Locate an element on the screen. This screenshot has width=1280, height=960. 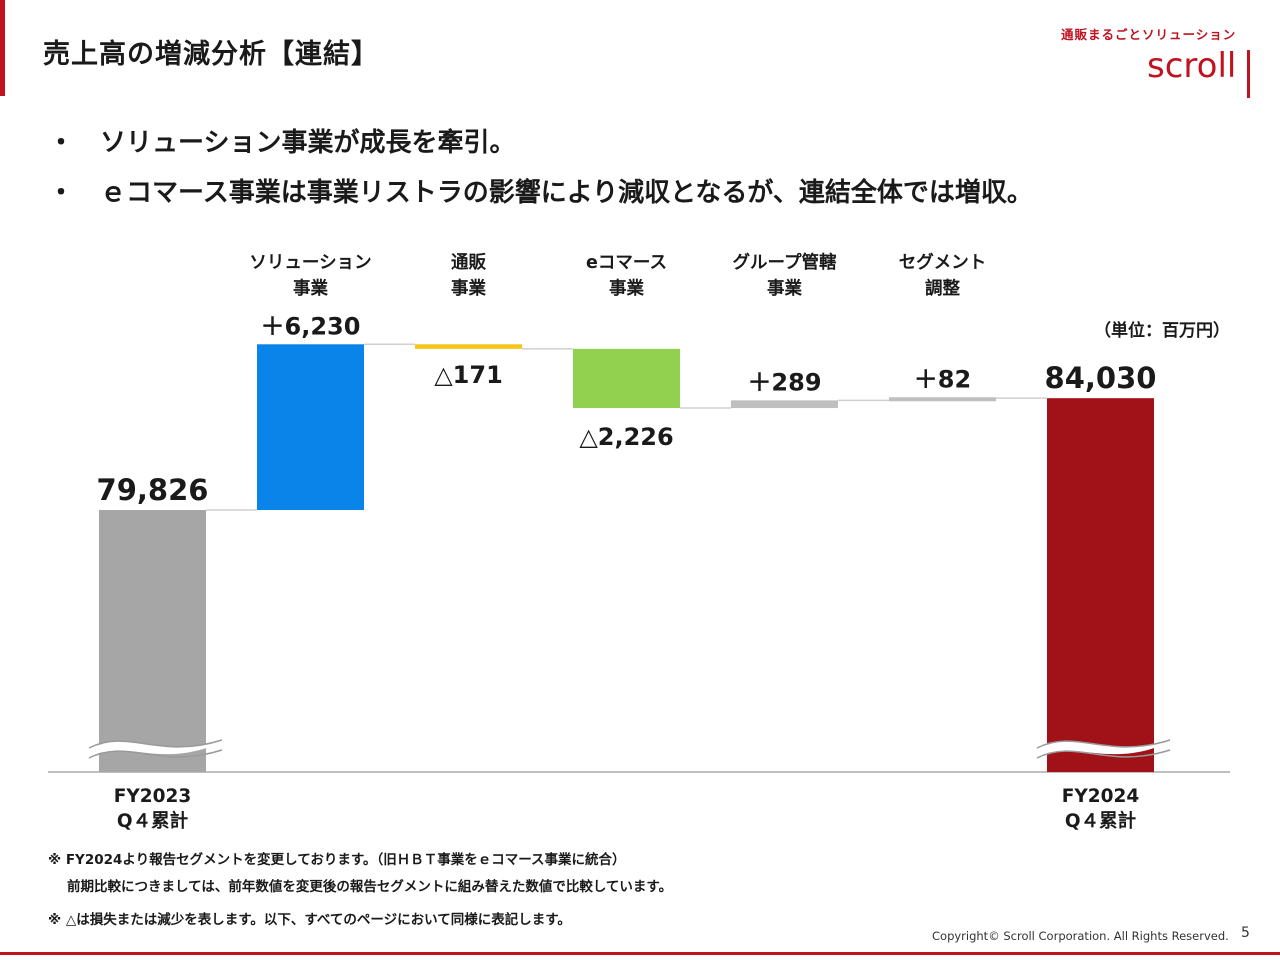
category-label: 調整 is located at coordinates (942, 288).